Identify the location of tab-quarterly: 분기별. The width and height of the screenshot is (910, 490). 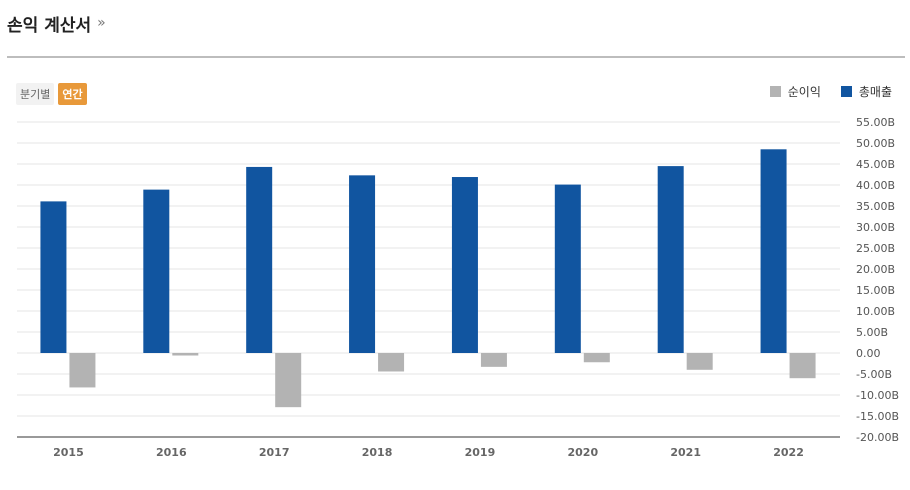
(35, 94).